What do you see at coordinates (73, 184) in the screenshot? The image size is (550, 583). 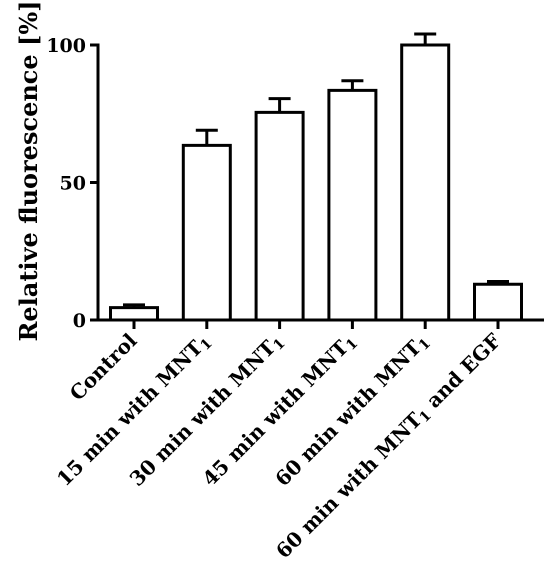 I see `y-tick-label: 50` at bounding box center [73, 184].